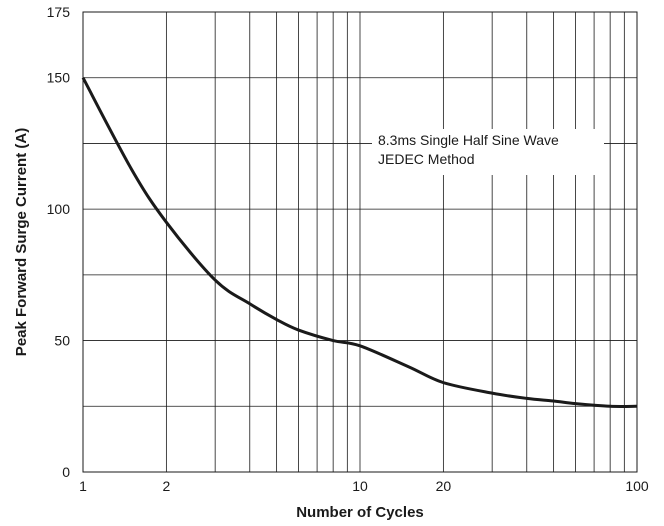 This screenshot has width=664, height=526. What do you see at coordinates (637, 486) in the screenshot?
I see `x-tick-label: 100` at bounding box center [637, 486].